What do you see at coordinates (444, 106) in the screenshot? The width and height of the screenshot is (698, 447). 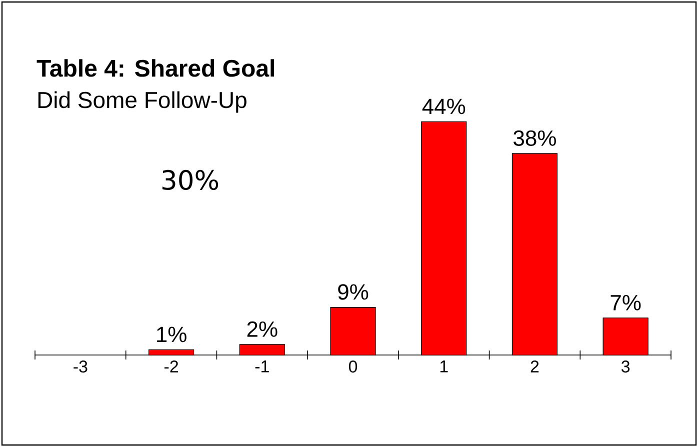 I see `data-label: 44%` at bounding box center [444, 106].